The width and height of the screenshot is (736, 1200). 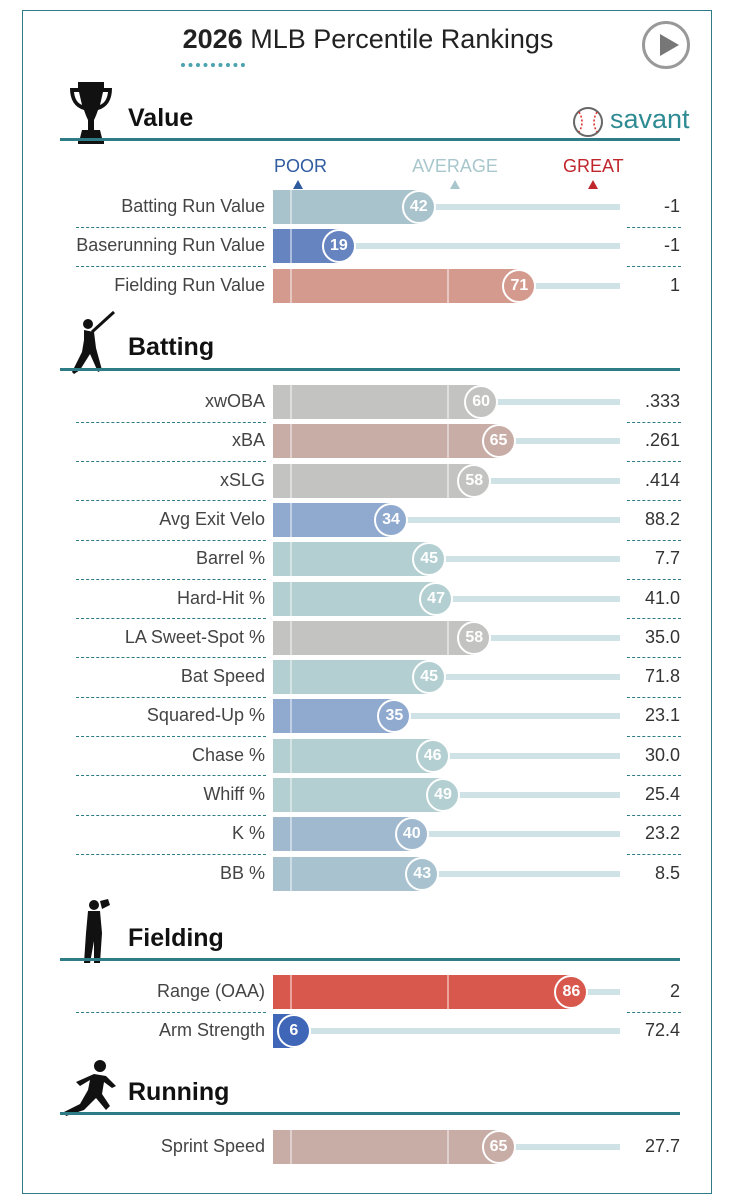 What do you see at coordinates (662, 794) in the screenshot?
I see `row-value: 25.4` at bounding box center [662, 794].